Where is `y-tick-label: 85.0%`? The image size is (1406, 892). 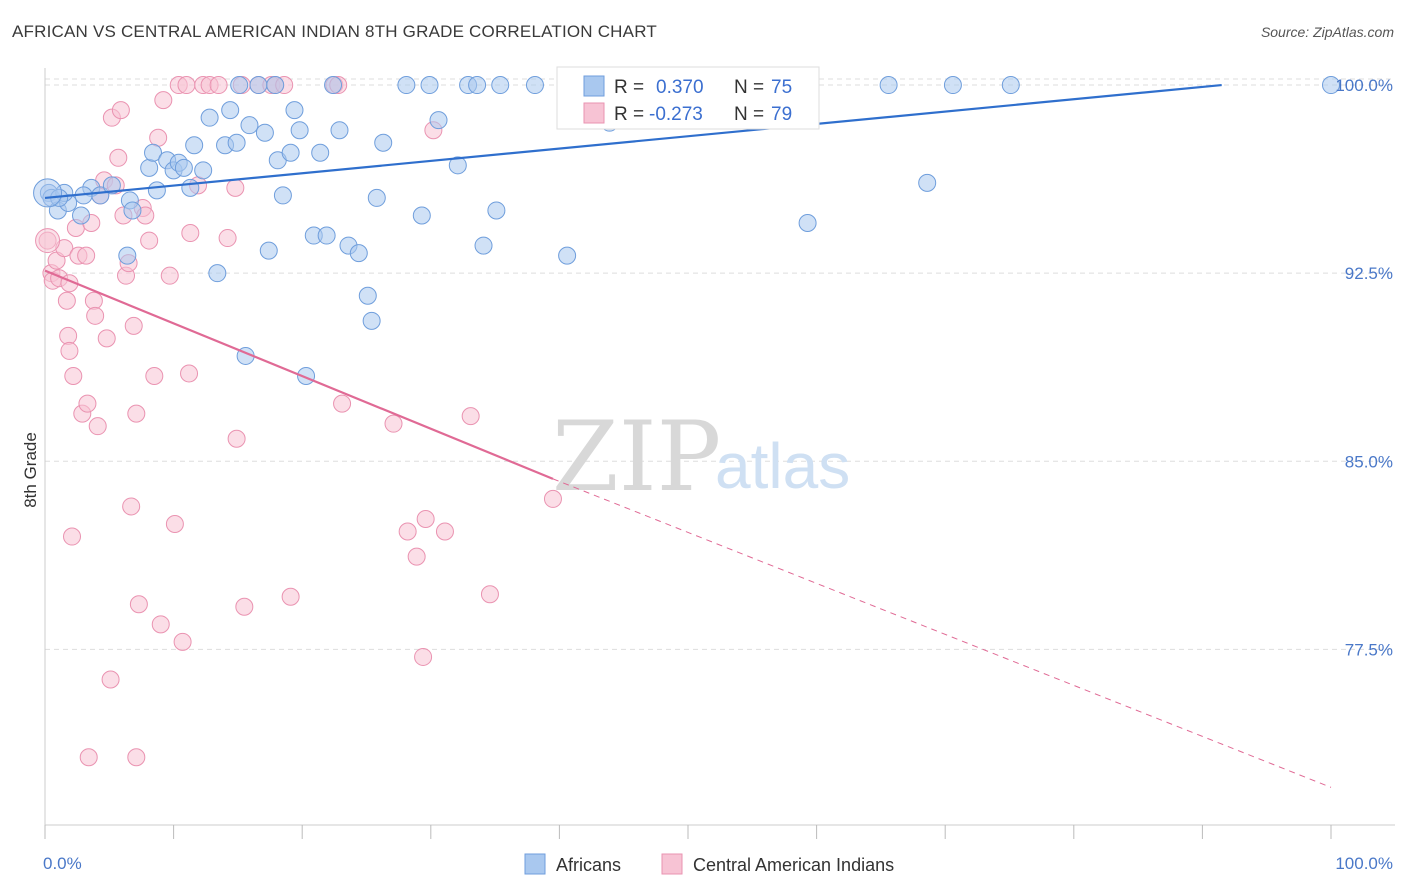
y-tick-label: 85.0% is located at coordinates (1369, 461).